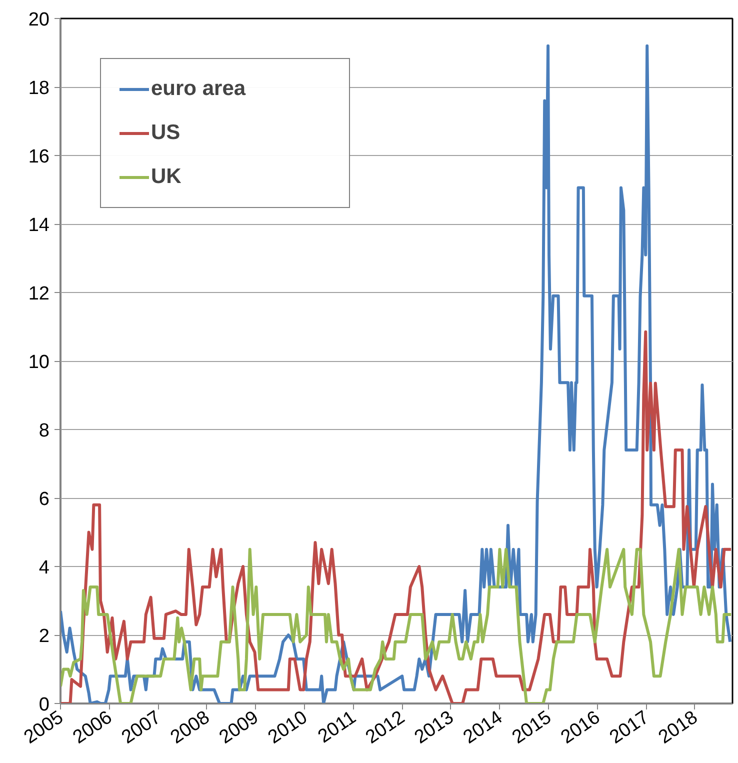 The height and width of the screenshot is (763, 738). I want to click on y-tick-label: 8, so click(44, 431).